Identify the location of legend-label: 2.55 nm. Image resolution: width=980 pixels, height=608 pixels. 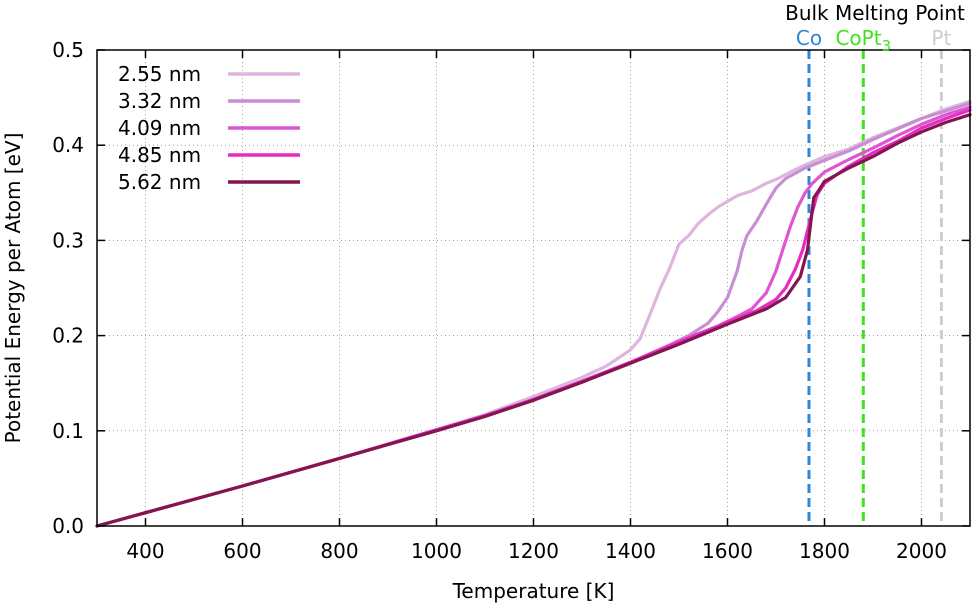
(159, 74).